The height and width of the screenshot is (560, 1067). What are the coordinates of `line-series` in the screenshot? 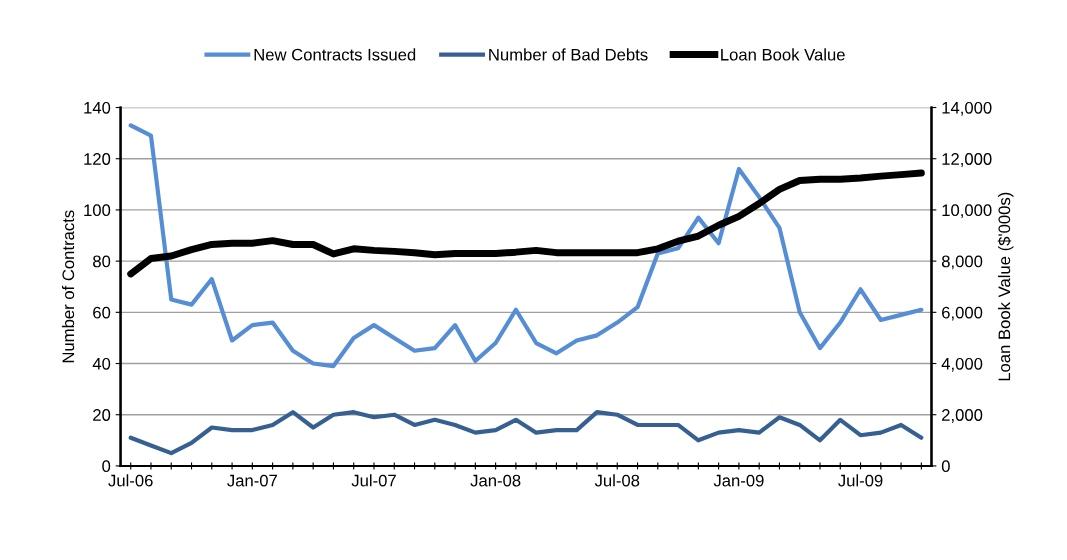 It's located at (526, 433).